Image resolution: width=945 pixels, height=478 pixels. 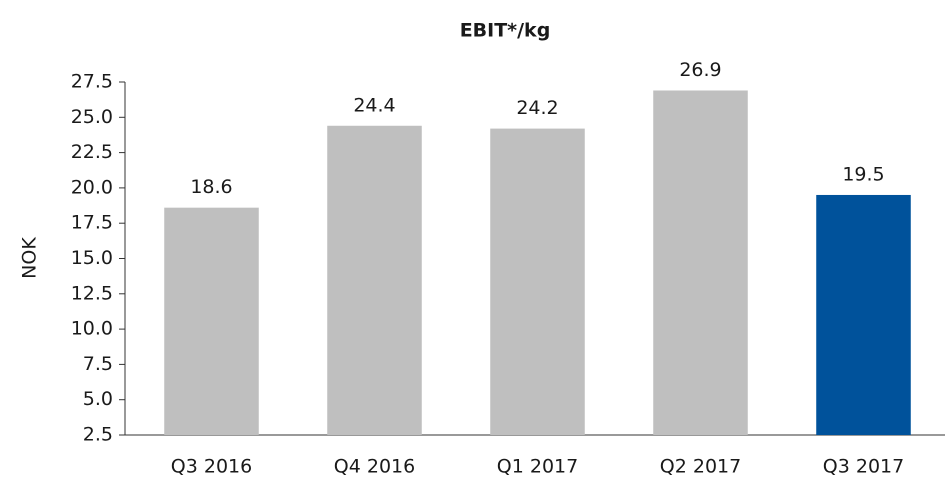 I want to click on y-tick-label: 5.0, so click(x=98, y=399).